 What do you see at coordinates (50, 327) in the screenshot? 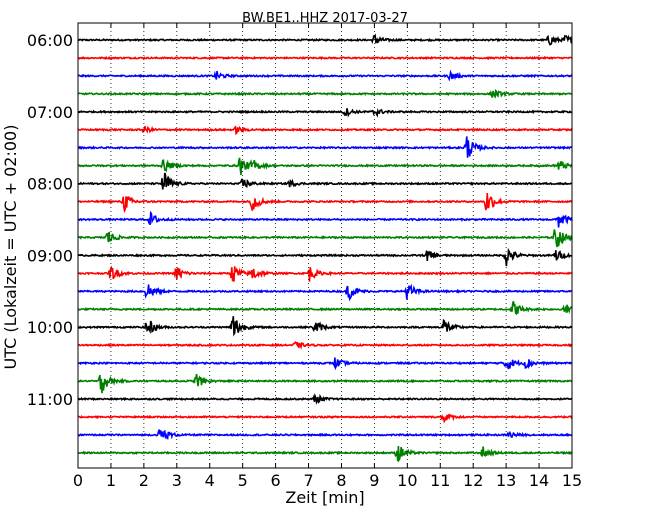
I see `y-tick-label: 10:00` at bounding box center [50, 327].